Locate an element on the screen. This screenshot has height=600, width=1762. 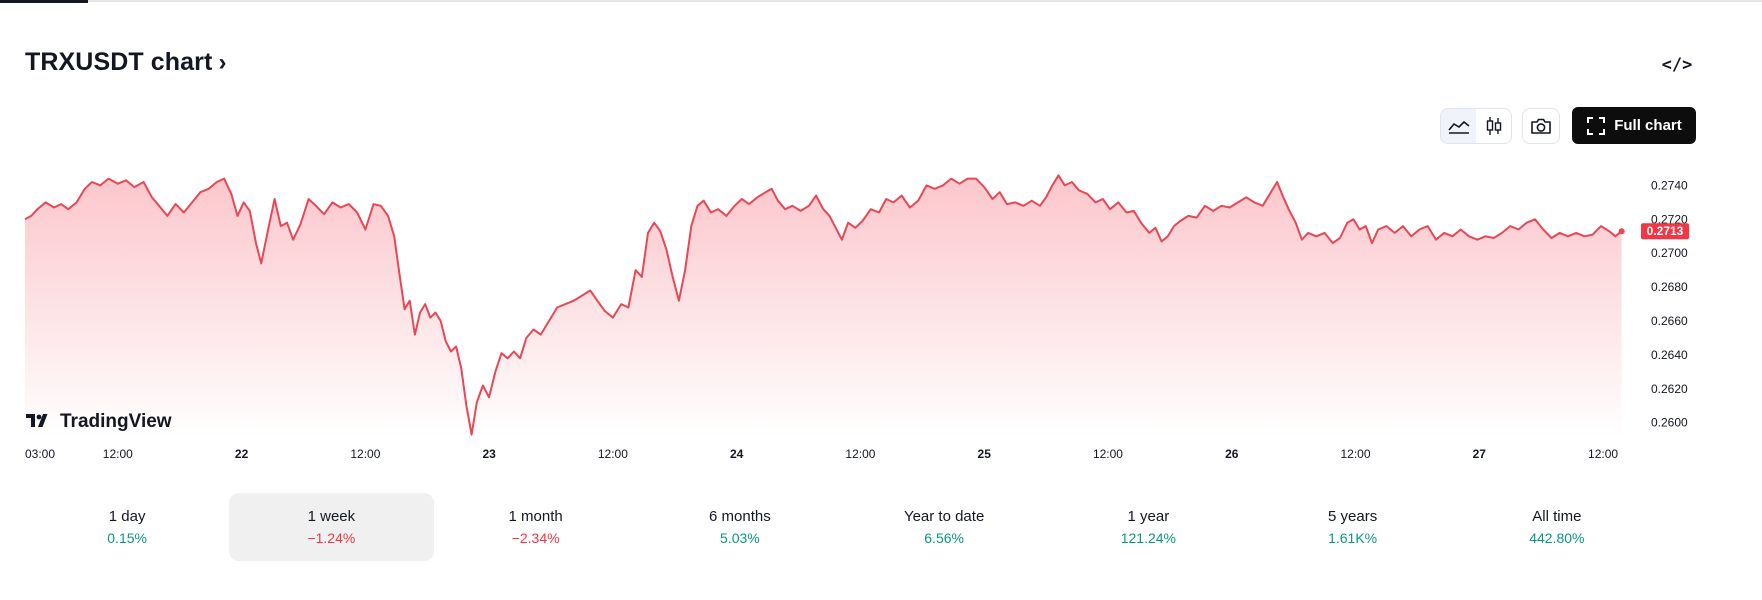
camera-icon is located at coordinates (1541, 126).